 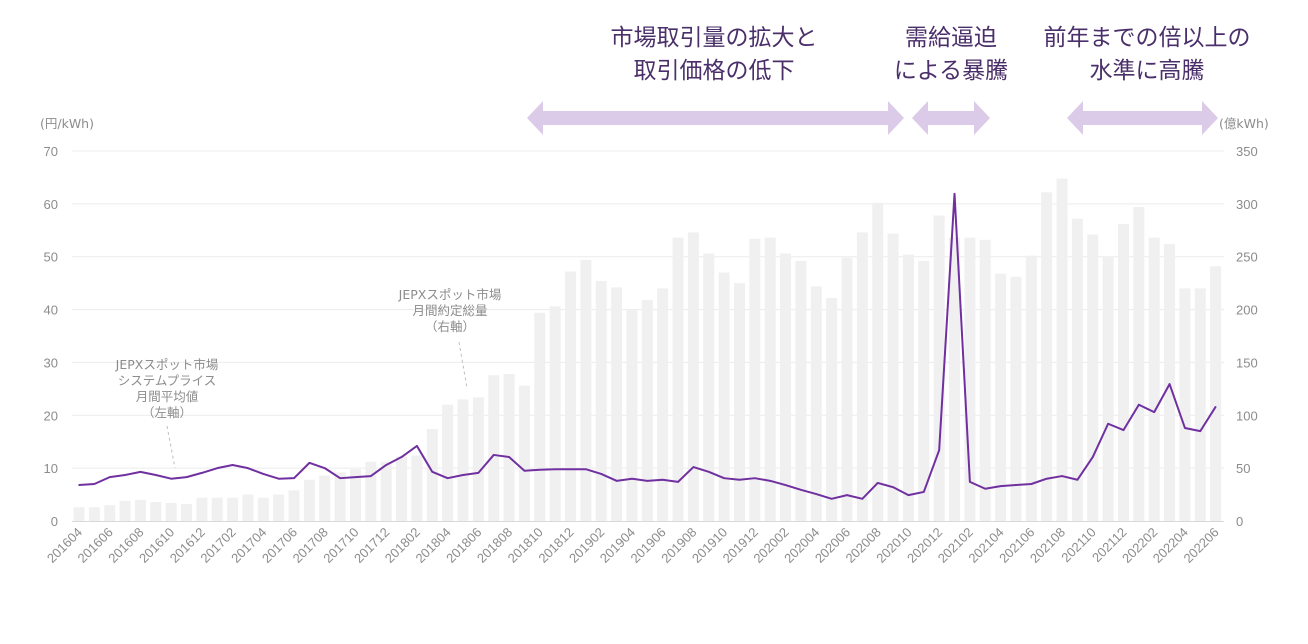 What do you see at coordinates (51, 257) in the screenshot?
I see `left-tick-label: 50` at bounding box center [51, 257].